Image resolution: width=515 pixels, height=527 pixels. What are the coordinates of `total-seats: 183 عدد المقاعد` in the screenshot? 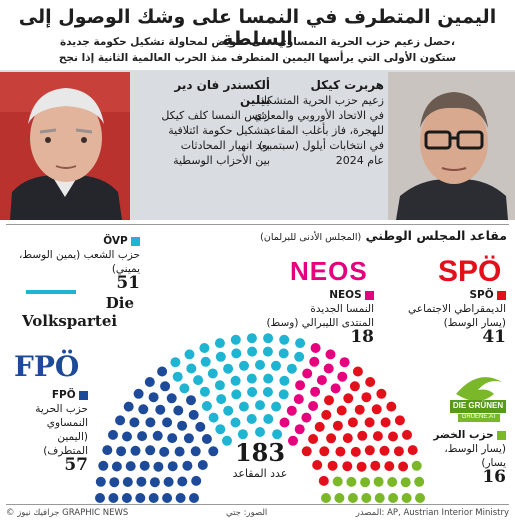 It's located at (260, 459).